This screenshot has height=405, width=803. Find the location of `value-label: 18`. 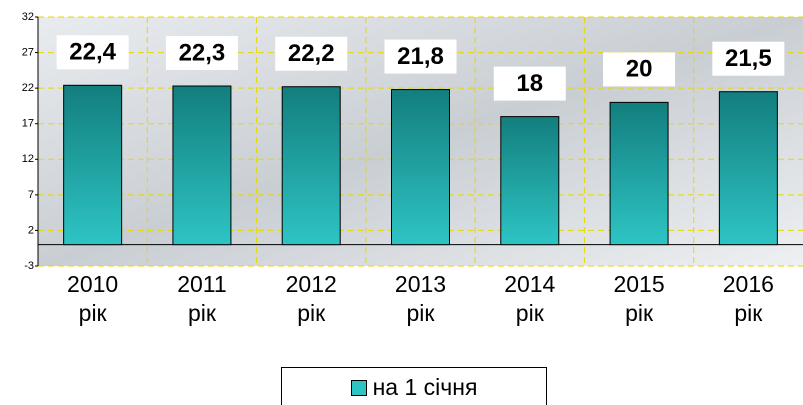

value-label: 18 is located at coordinates (529, 83).